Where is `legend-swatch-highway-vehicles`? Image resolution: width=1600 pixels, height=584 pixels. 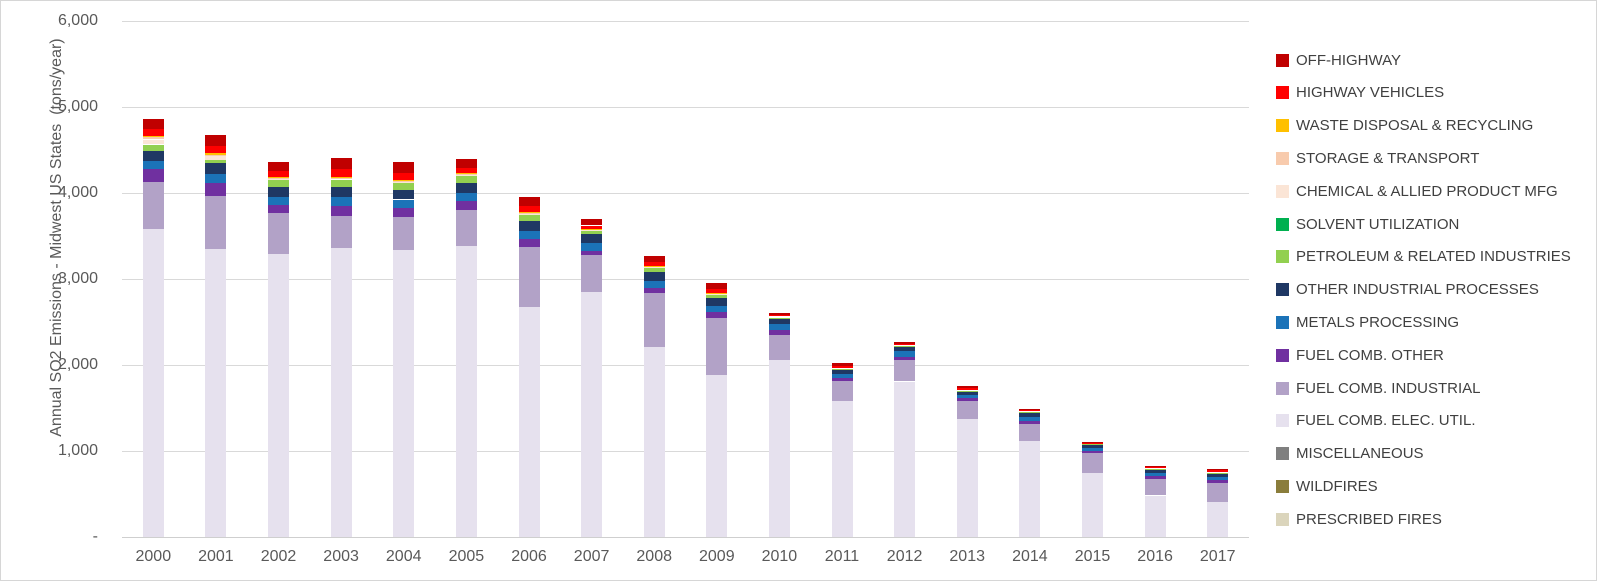 legend-swatch-highway-vehicles is located at coordinates (1282, 93).